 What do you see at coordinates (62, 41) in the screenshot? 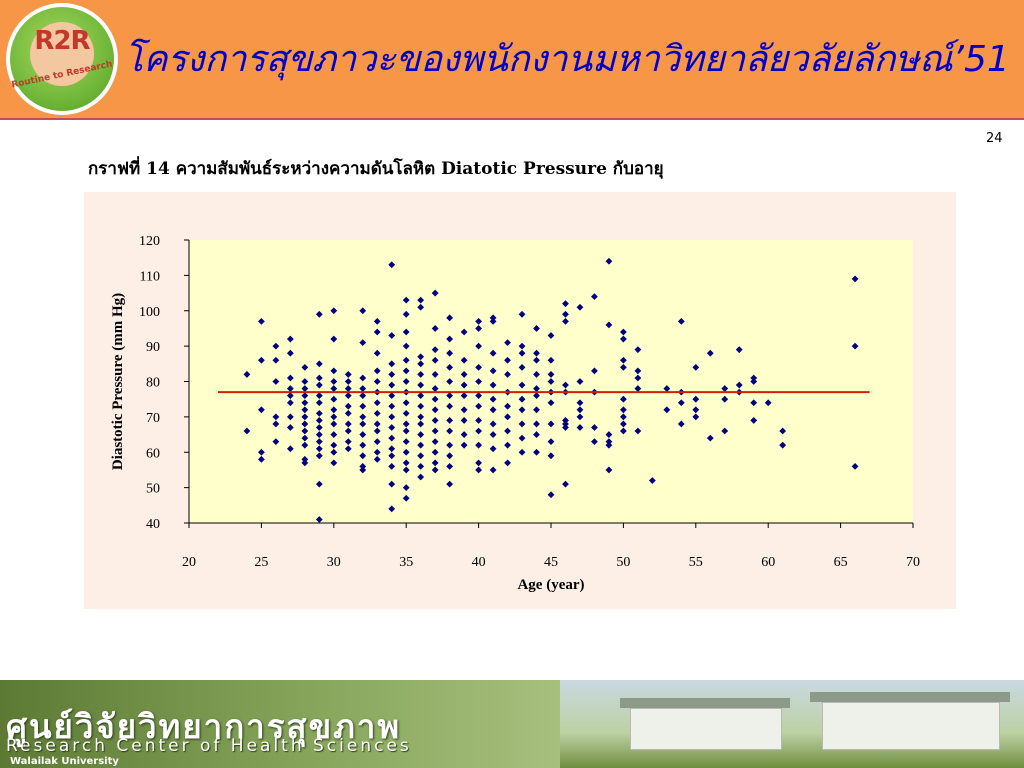
I see `logo-text: R2R` at bounding box center [62, 41].